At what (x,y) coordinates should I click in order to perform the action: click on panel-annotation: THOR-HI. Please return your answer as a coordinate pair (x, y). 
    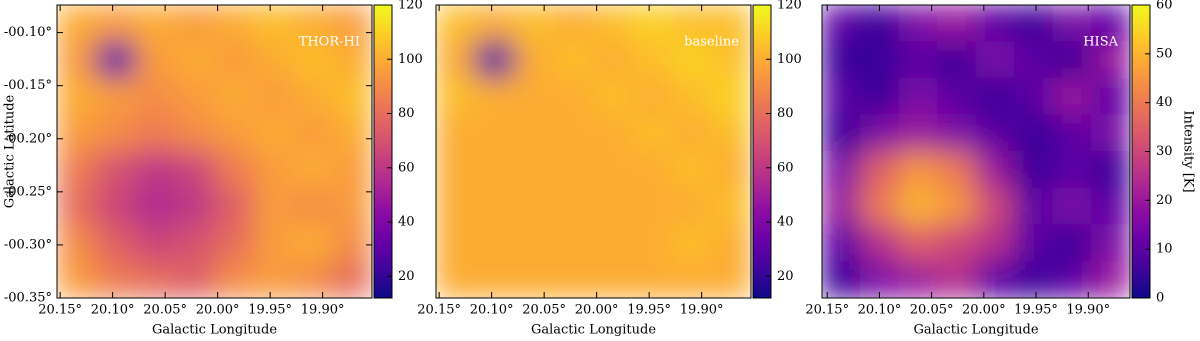
    Looking at the image, I should click on (329, 42).